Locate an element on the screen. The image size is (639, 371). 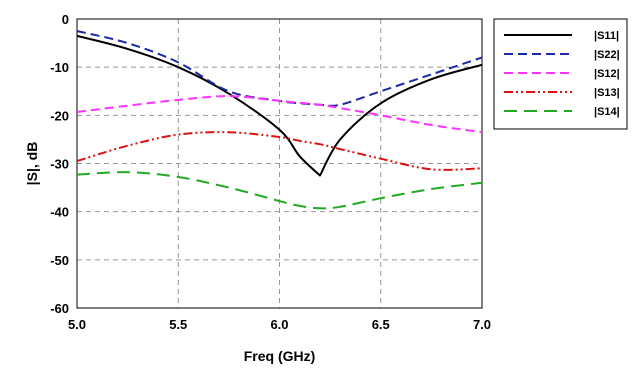
legend: |S11| |S22| |S12| |S13| |S14| is located at coordinates (560, 74).